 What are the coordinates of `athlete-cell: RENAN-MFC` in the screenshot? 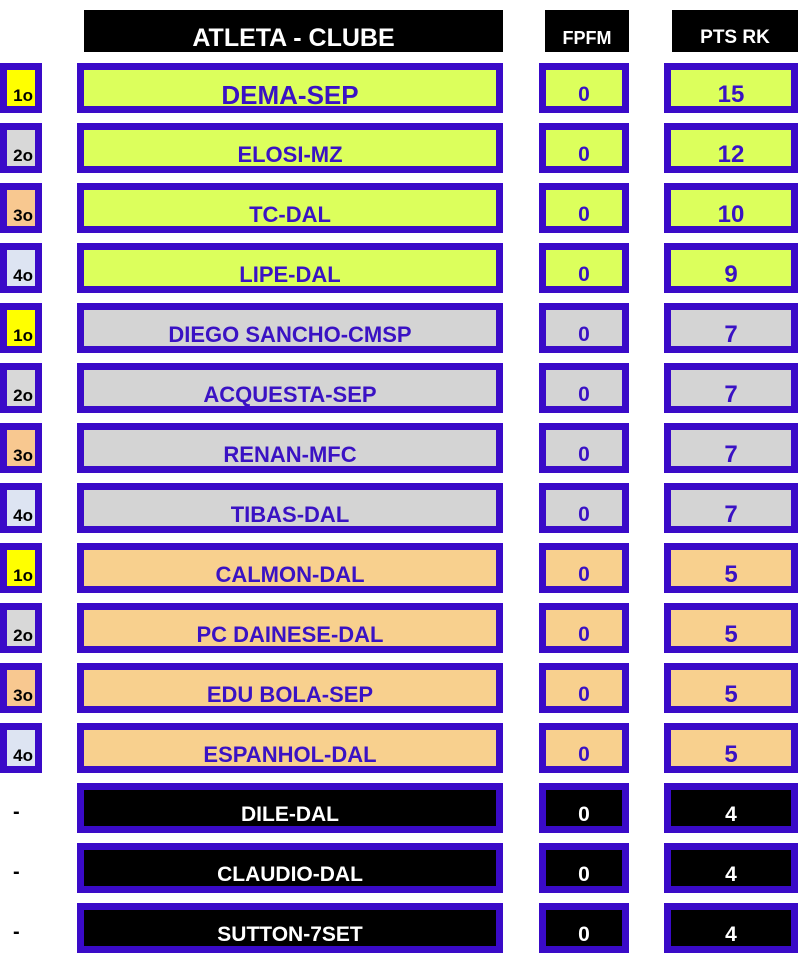 It's located at (290, 448).